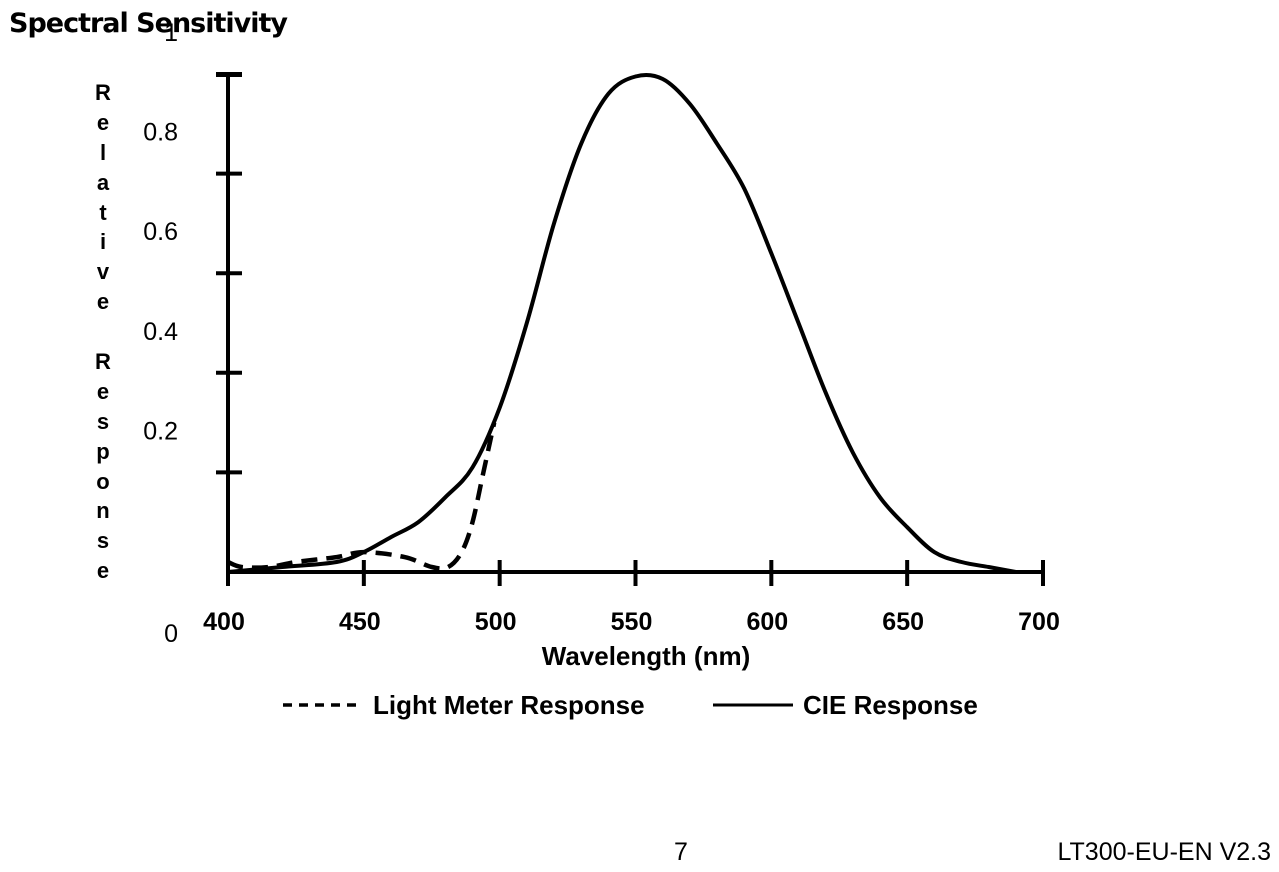 The image size is (1279, 872). Describe the element at coordinates (903, 622) in the screenshot. I see `x-tick-label-5: 650` at that location.